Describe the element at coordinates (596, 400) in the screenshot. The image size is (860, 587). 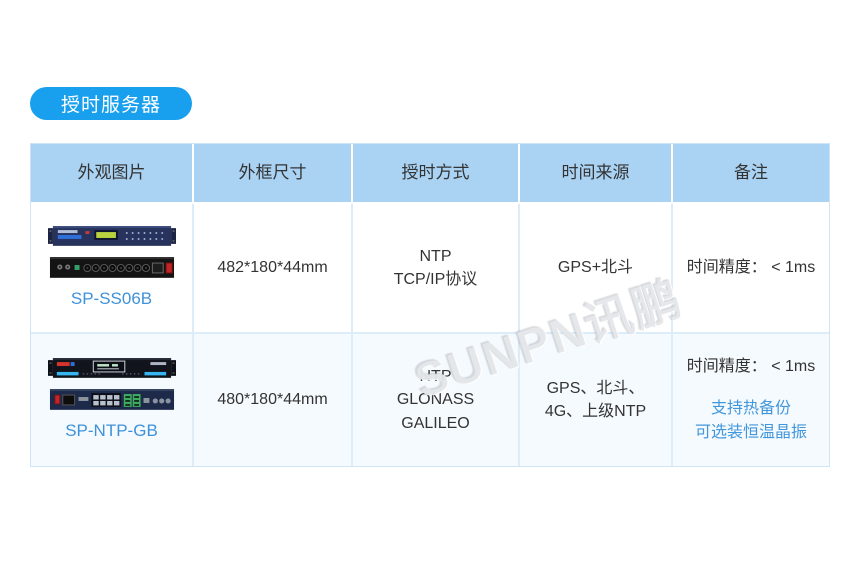
I see `table-row-2-source-cell: GPS、北斗、 4G、上级NTP` at that location.